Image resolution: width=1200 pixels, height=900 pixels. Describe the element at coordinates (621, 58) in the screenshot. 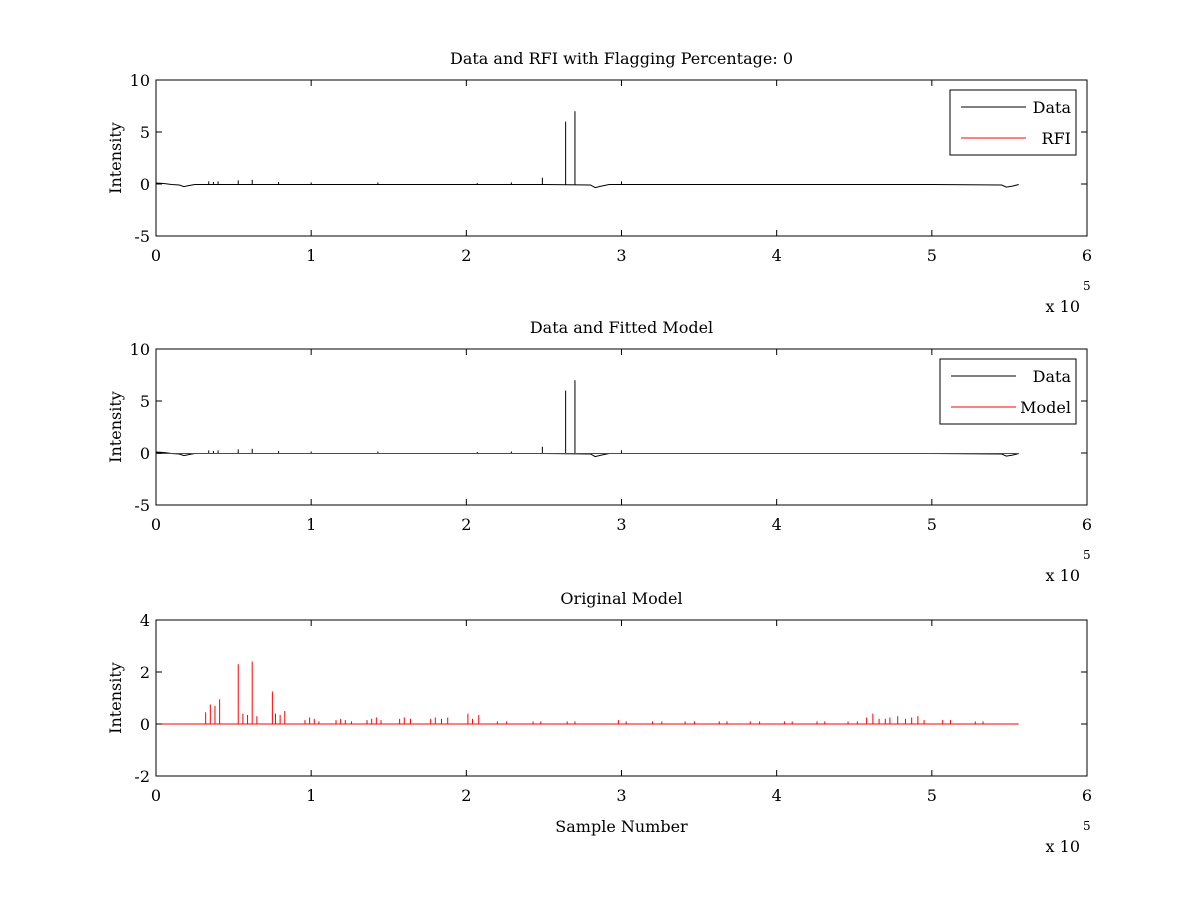

I see `plot-title: Data and RFI with Flagging Percentage: 0` at that location.